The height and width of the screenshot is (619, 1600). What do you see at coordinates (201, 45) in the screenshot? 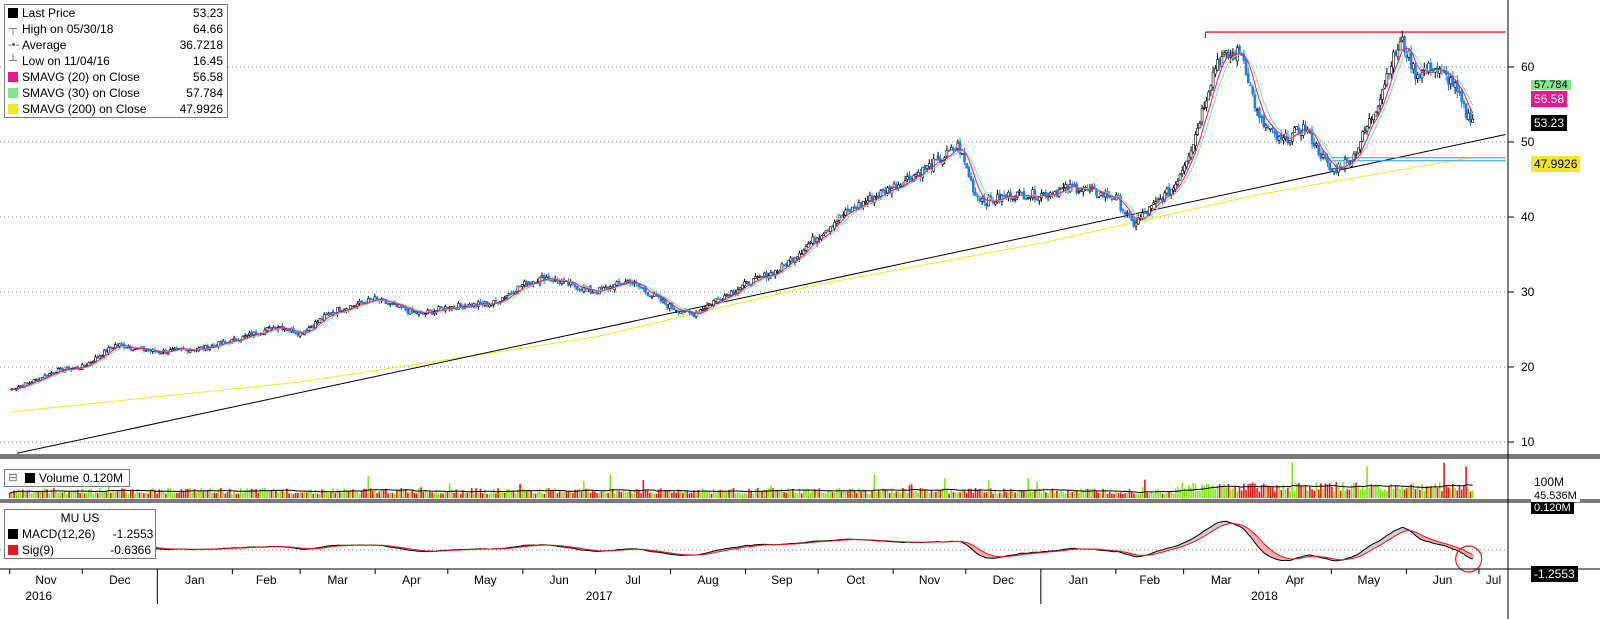
I see `legend-value: 36.7218` at bounding box center [201, 45].